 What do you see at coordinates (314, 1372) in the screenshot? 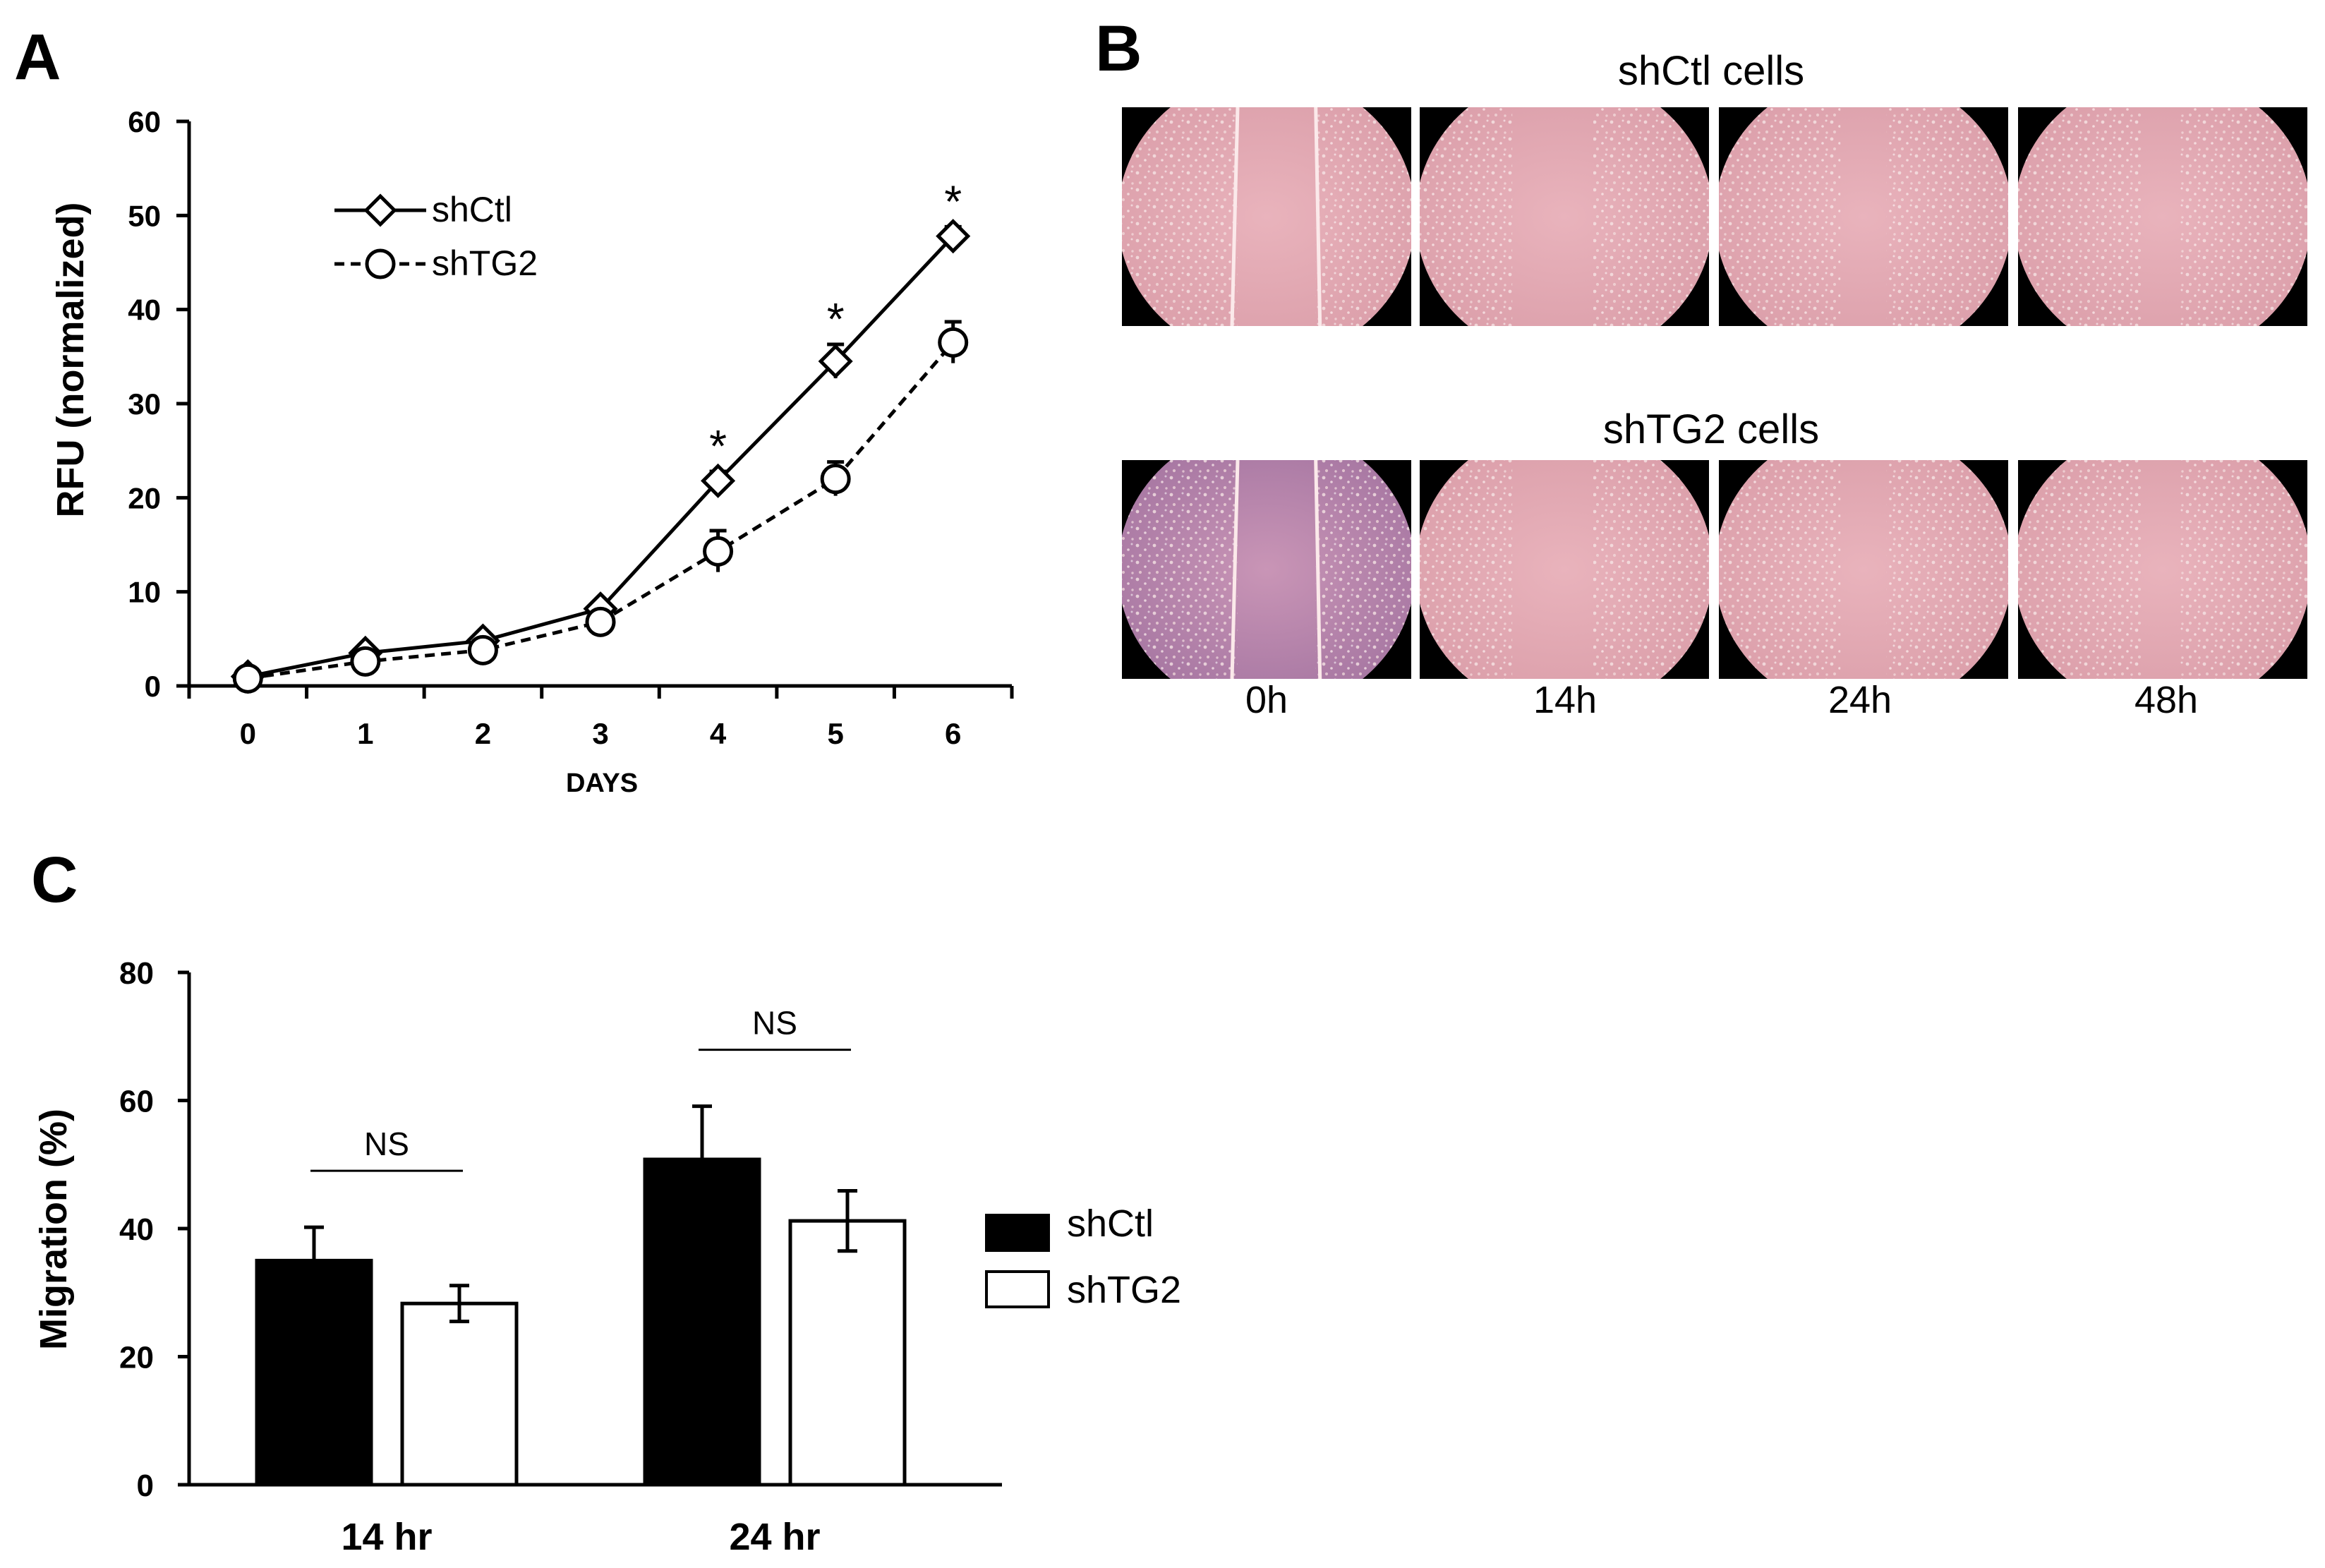
I see `bar-shctl` at bounding box center [314, 1372].